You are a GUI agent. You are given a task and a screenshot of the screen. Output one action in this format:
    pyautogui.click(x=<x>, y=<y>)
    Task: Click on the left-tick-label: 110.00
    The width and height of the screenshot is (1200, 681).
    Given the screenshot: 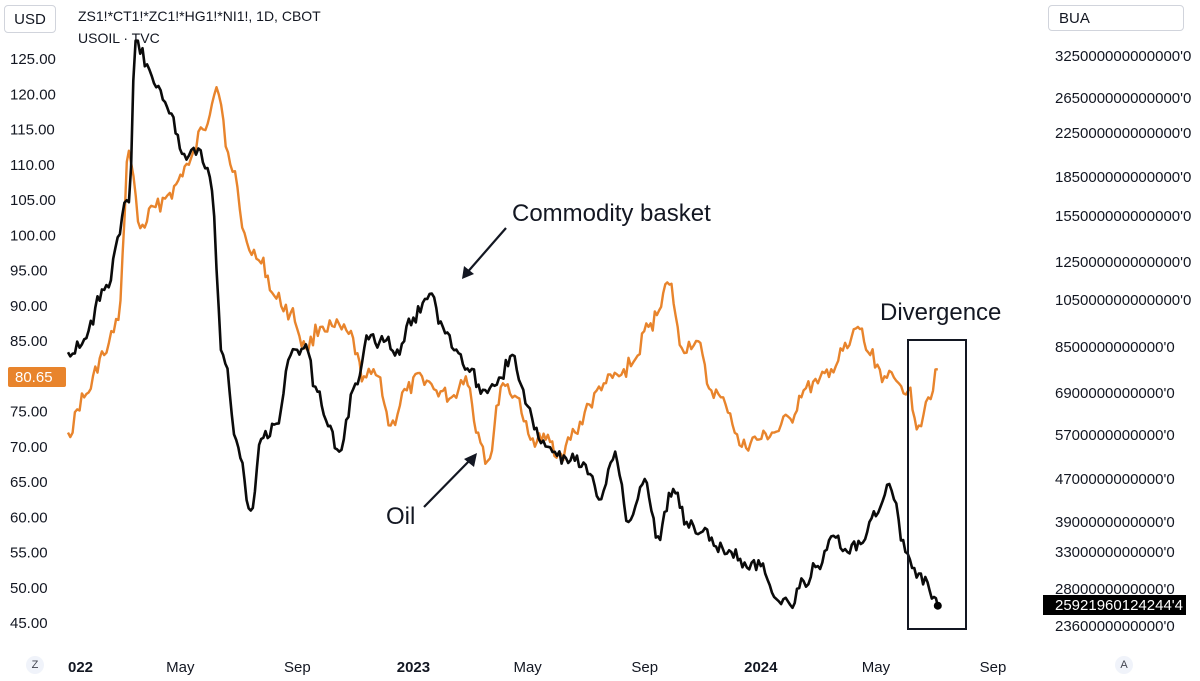 What is the action you would take?
    pyautogui.click(x=32, y=165)
    